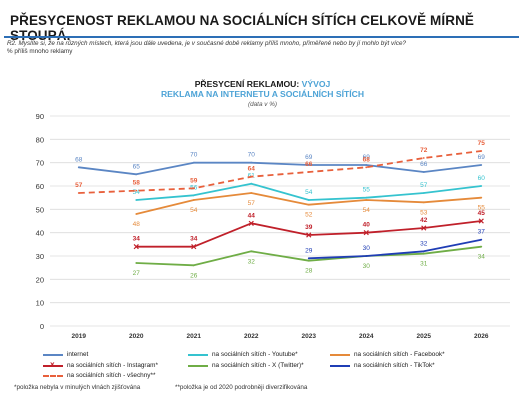 The width and height of the screenshot is (525, 400). What do you see at coordinates (309, 336) in the screenshot?
I see `x-tick-label: 2023` at bounding box center [309, 336].